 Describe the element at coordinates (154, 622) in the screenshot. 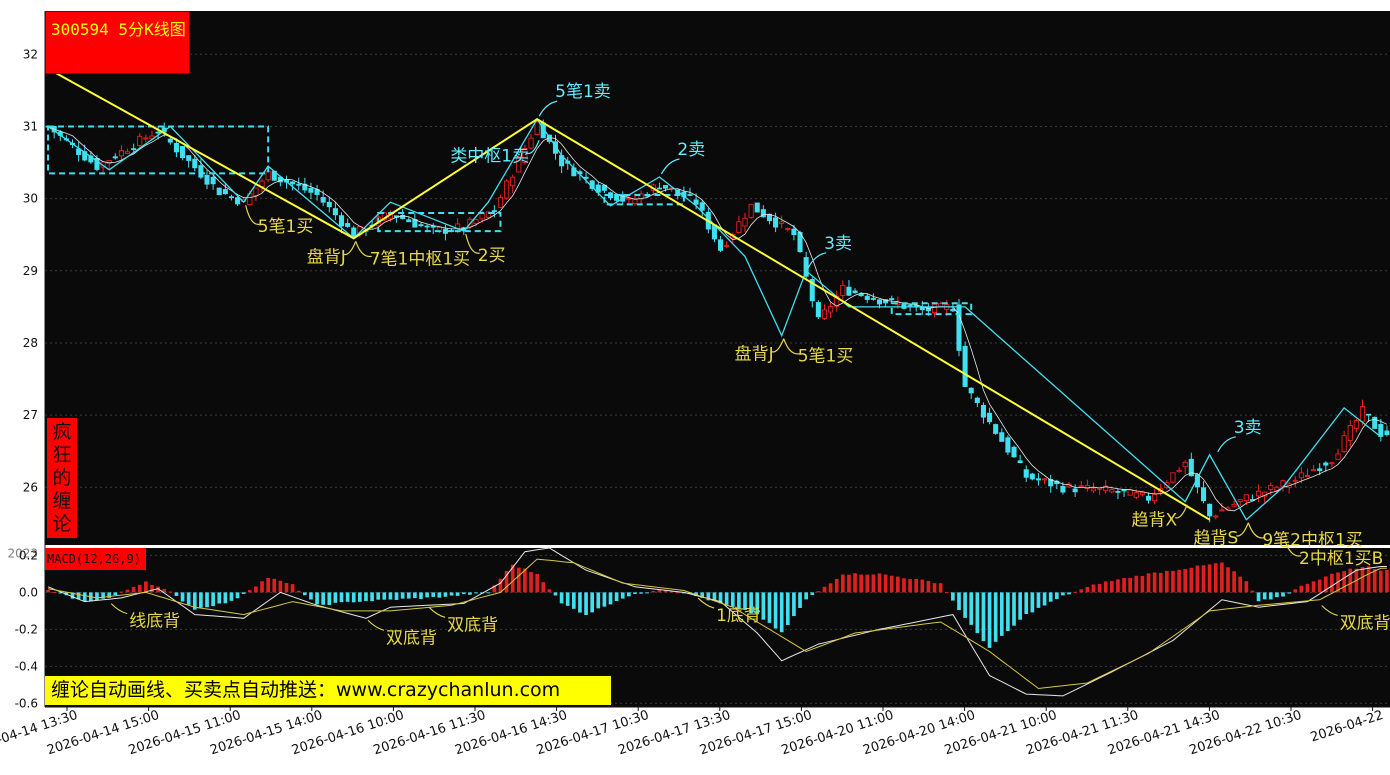

I see `macd-annotation-label: 线底背` at that location.